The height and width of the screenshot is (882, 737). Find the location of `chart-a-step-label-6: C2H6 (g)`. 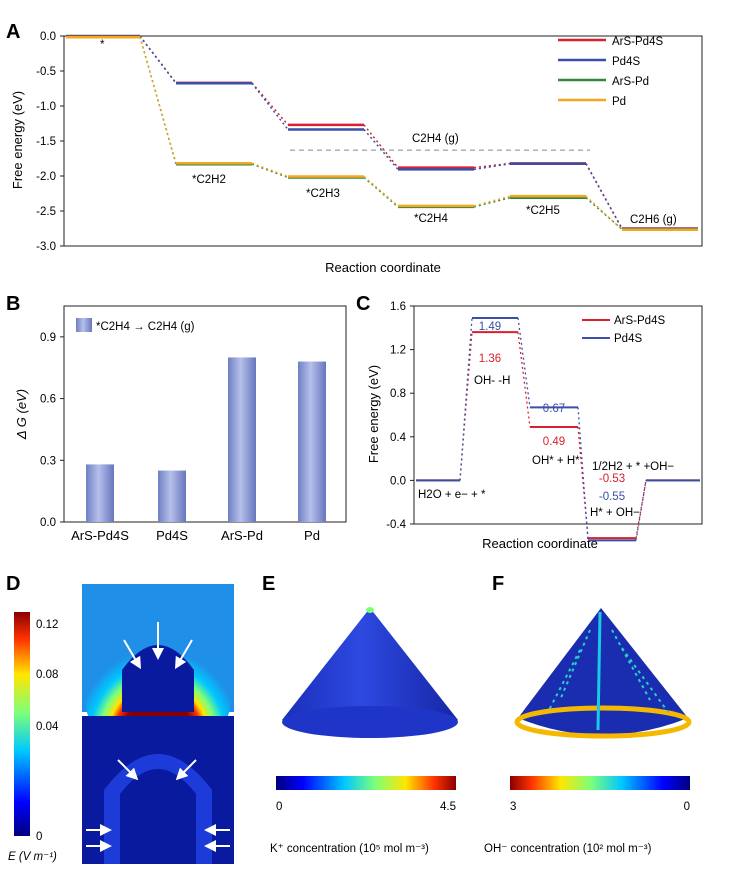

chart-a-step-label-6: C2H6 (g) is located at coordinates (653, 220).